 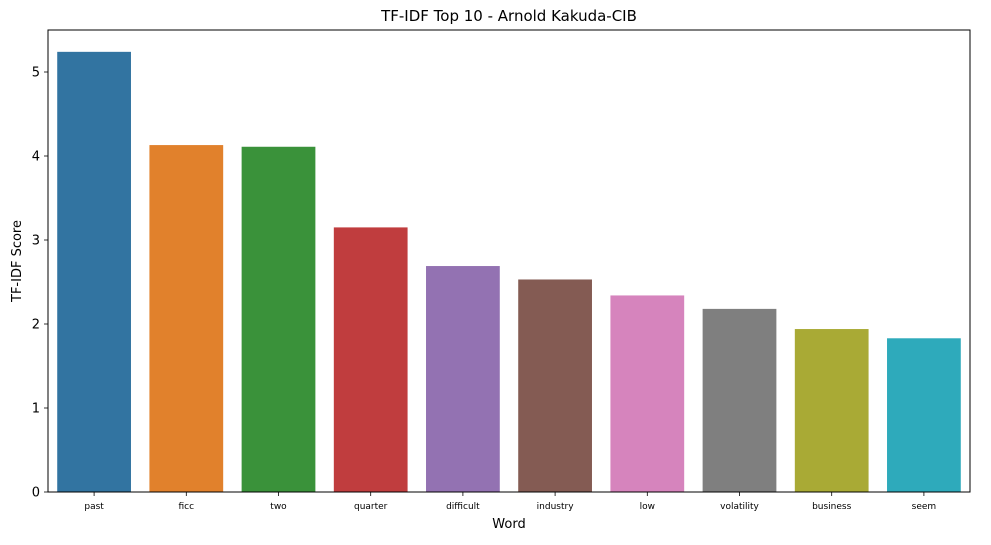 What do you see at coordinates (17, 261) in the screenshot?
I see `y-axis-label: TF-IDF Score` at bounding box center [17, 261].